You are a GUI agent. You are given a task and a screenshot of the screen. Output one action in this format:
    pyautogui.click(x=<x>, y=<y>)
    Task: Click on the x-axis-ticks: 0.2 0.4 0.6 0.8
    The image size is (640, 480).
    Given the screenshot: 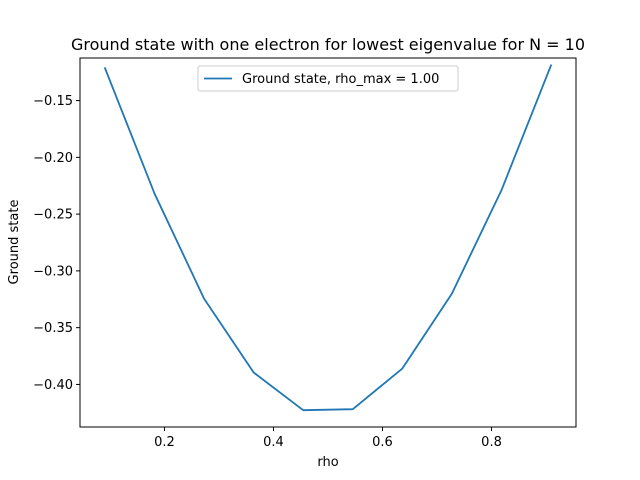 What is the action you would take?
    pyautogui.click(x=328, y=438)
    